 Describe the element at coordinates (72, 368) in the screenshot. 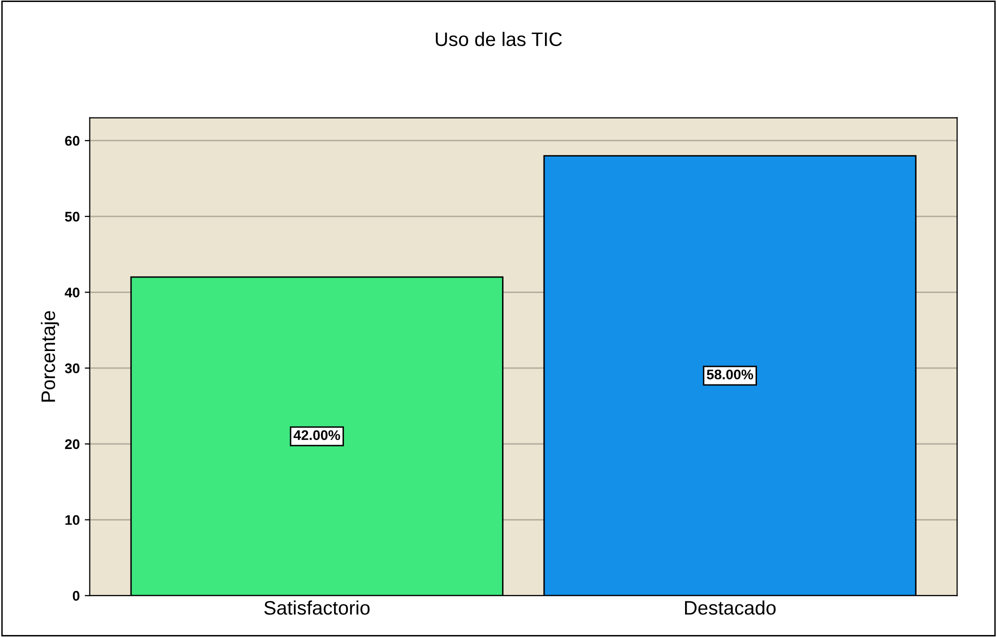

I see `y-tick-label: 30` at that location.